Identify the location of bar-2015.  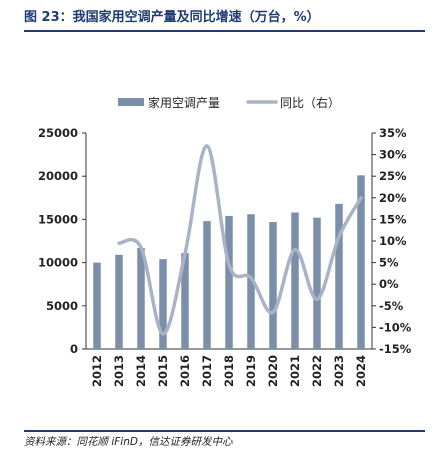
(163, 304).